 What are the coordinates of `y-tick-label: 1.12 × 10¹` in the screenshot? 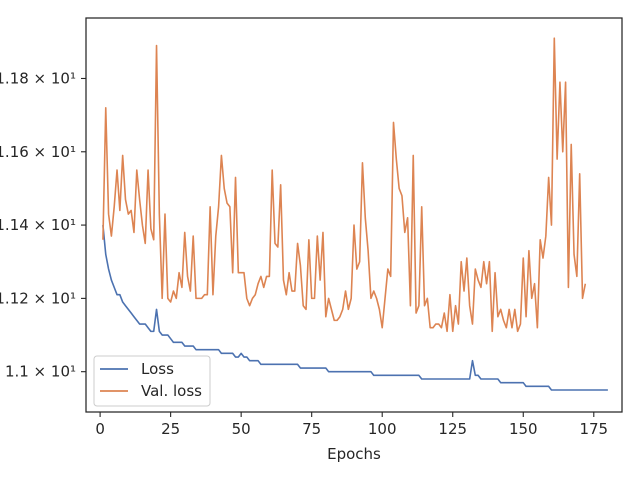 It's located at (38, 298).